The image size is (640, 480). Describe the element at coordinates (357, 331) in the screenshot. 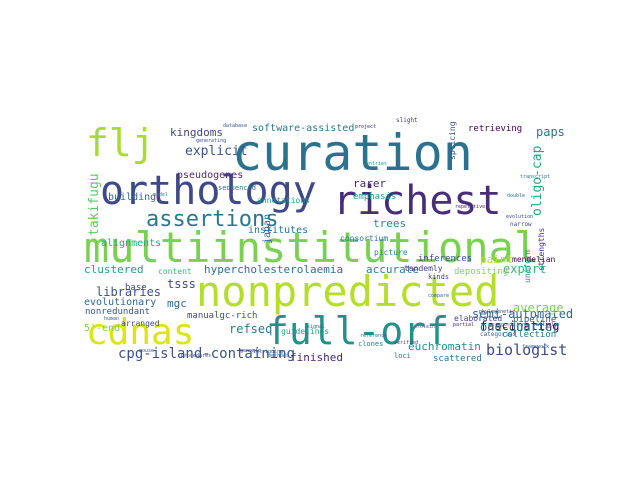

I see `cloud-word: full-orf` at that location.